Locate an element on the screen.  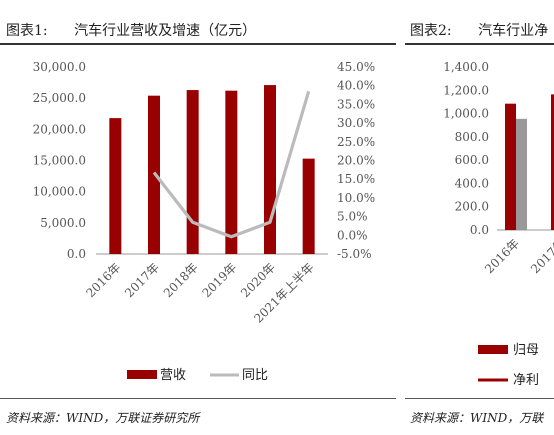
y-left-tick-label: 5,000.0 is located at coordinates (63, 223).